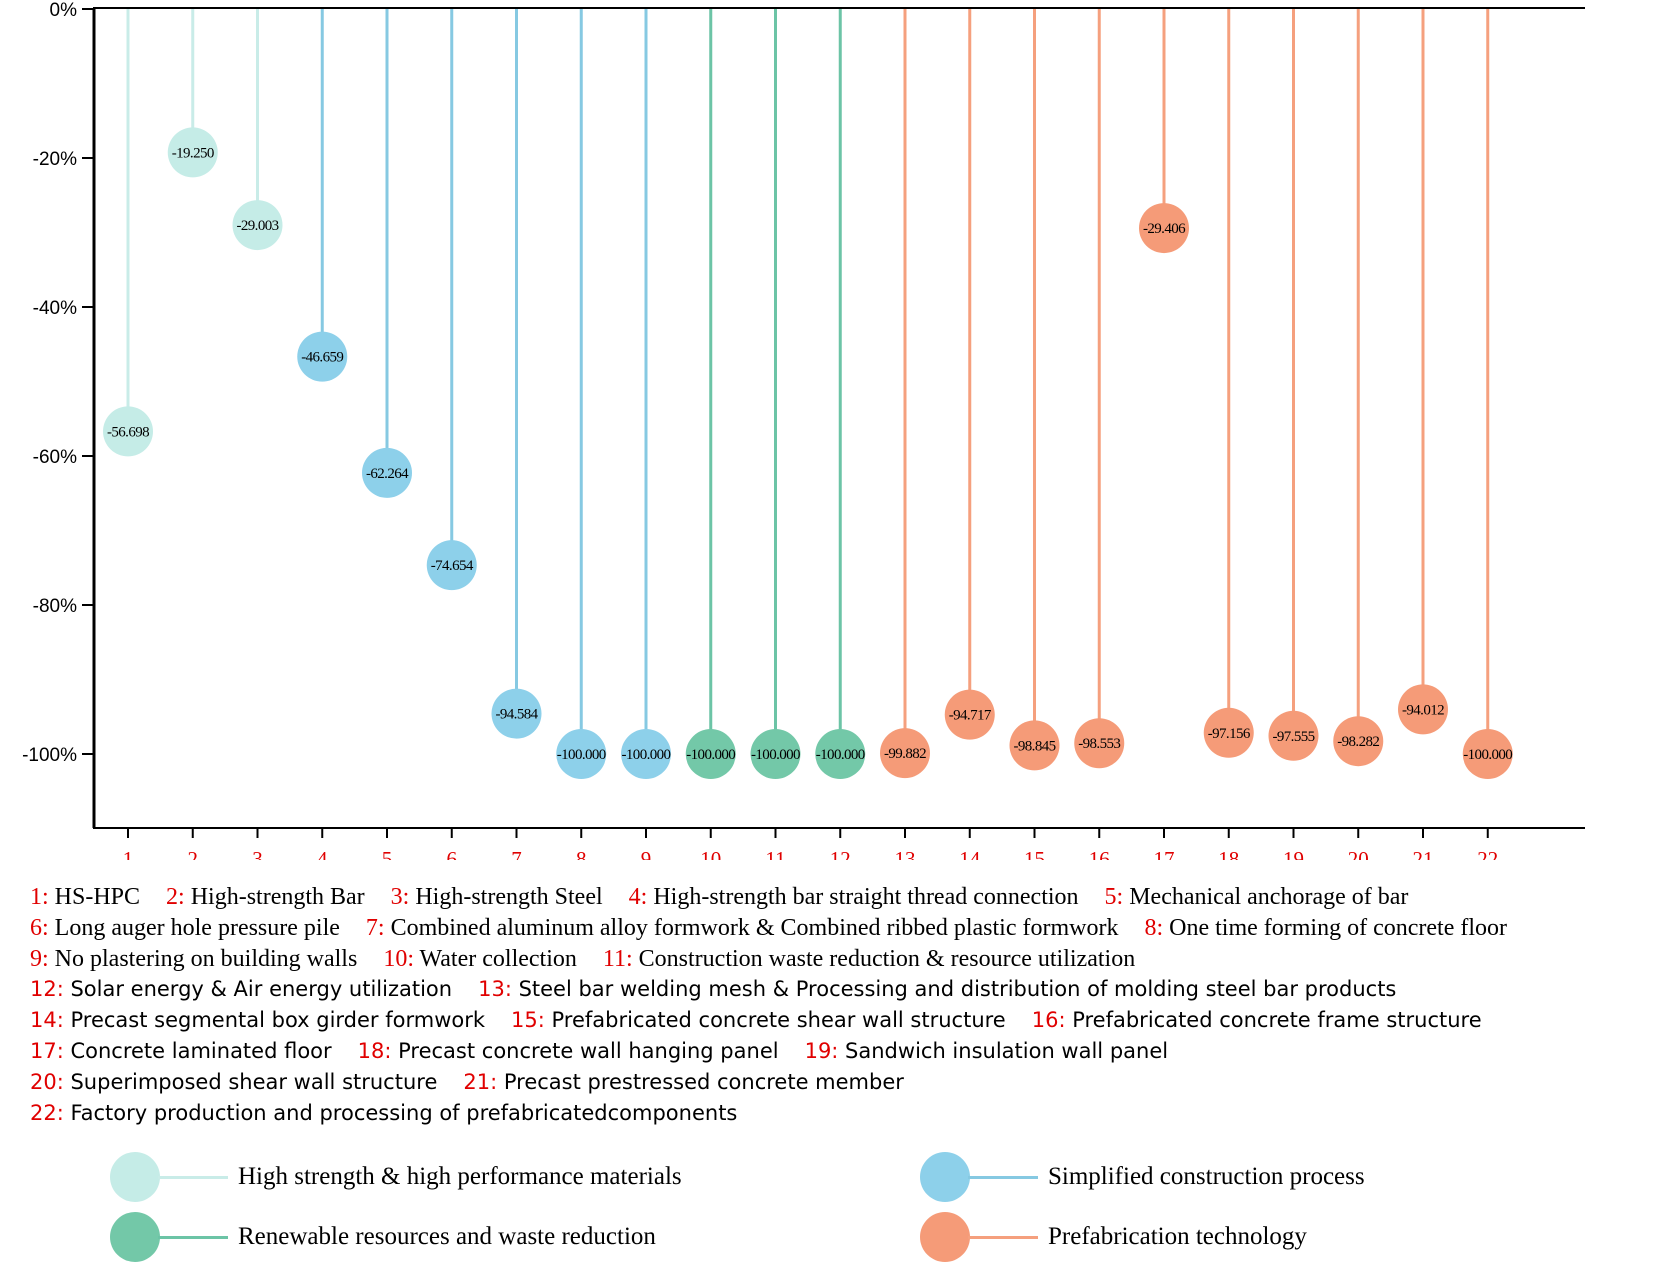 This screenshot has width=1654, height=1286. I want to click on description-number: 12:, so click(47, 989).